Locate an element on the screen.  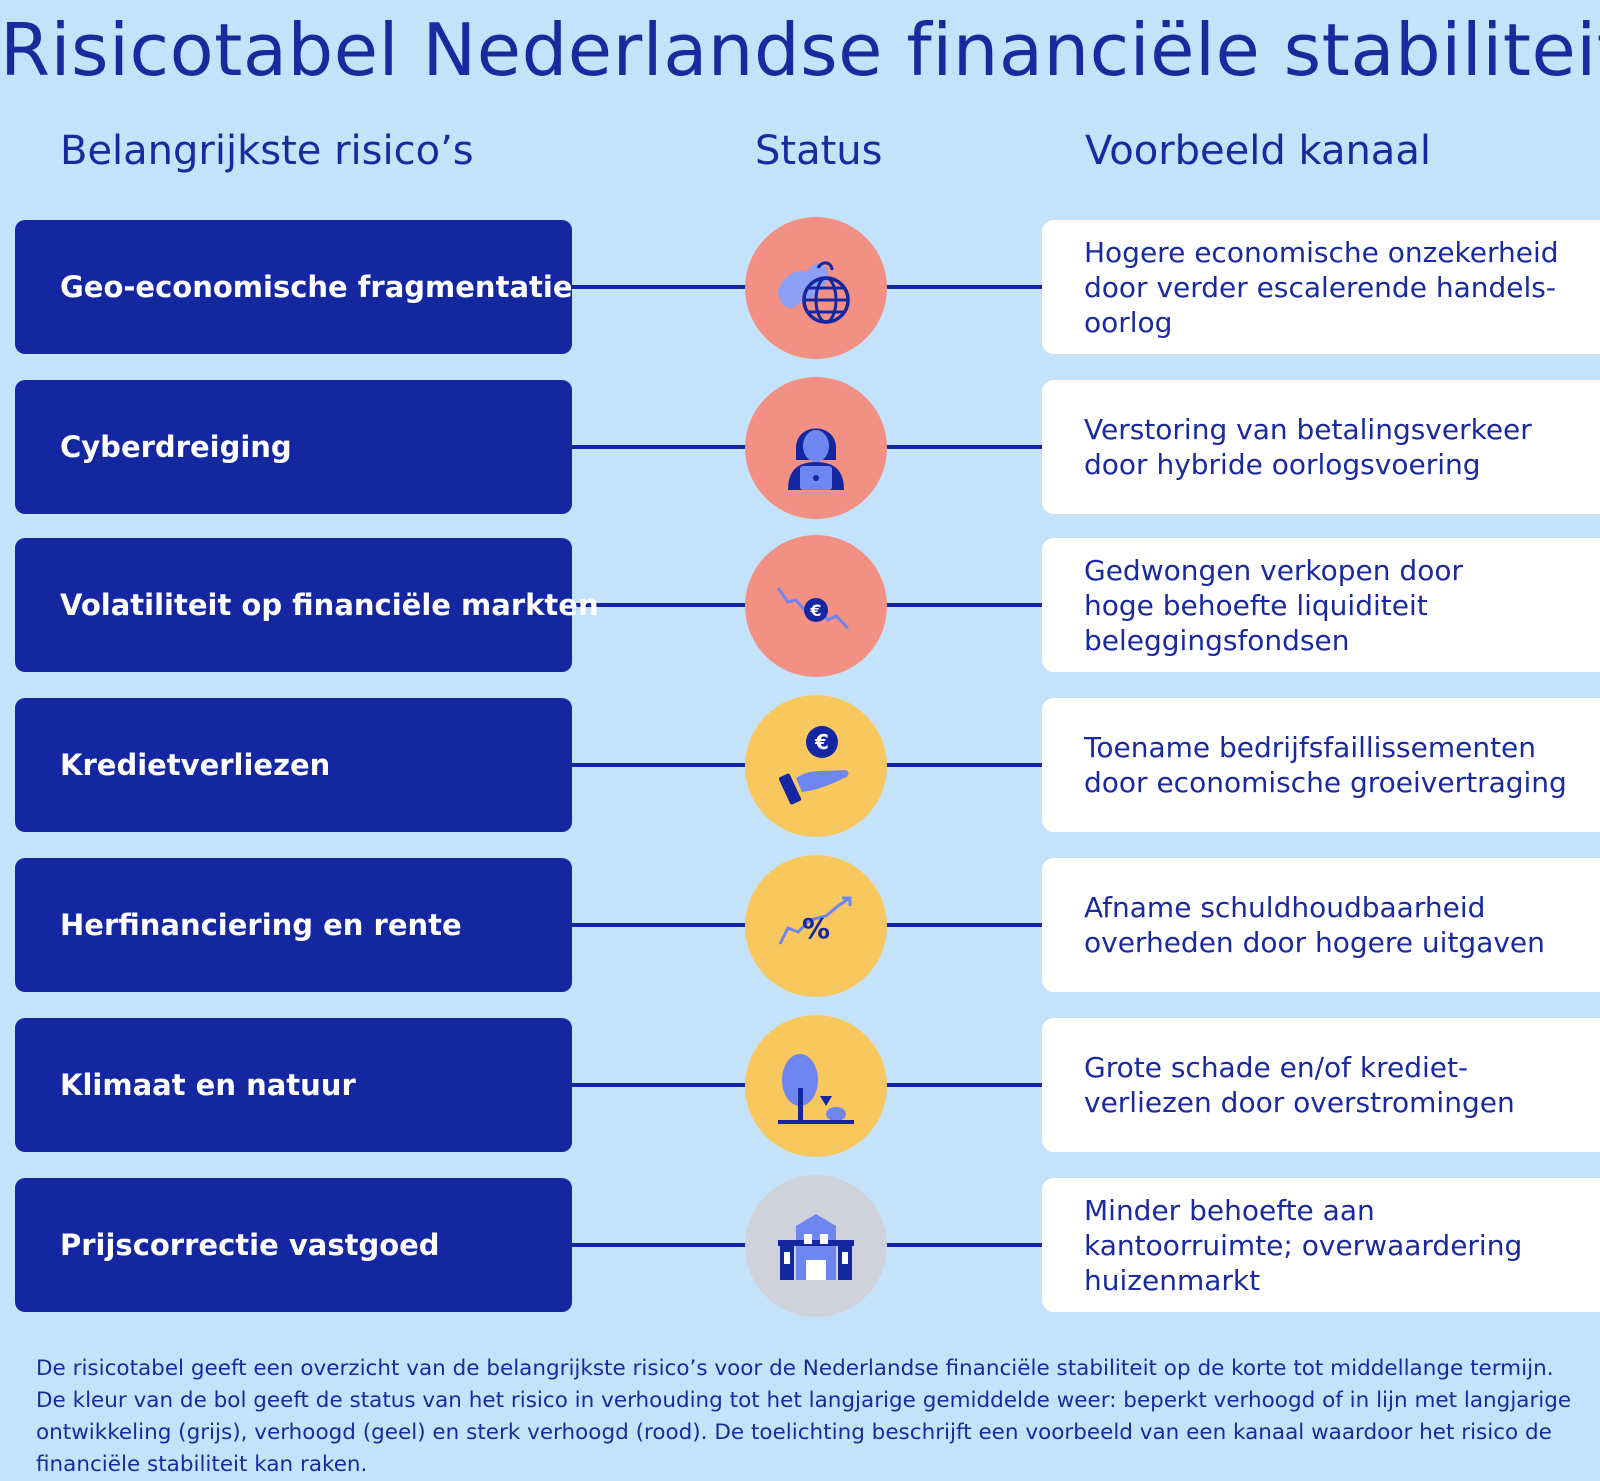
risk-label: Herfinanciering en rente is located at coordinates (261, 925).